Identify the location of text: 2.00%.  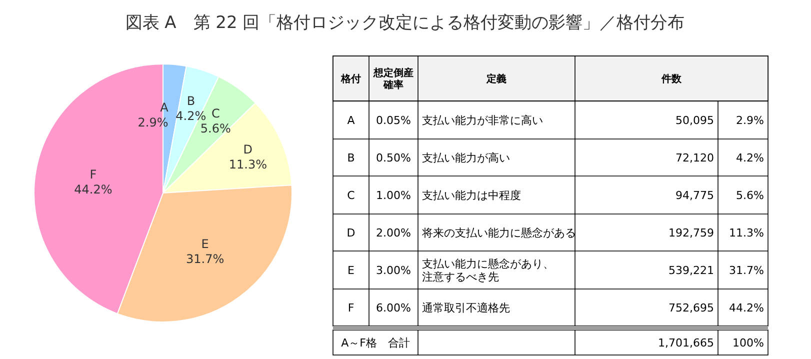
(393, 233).